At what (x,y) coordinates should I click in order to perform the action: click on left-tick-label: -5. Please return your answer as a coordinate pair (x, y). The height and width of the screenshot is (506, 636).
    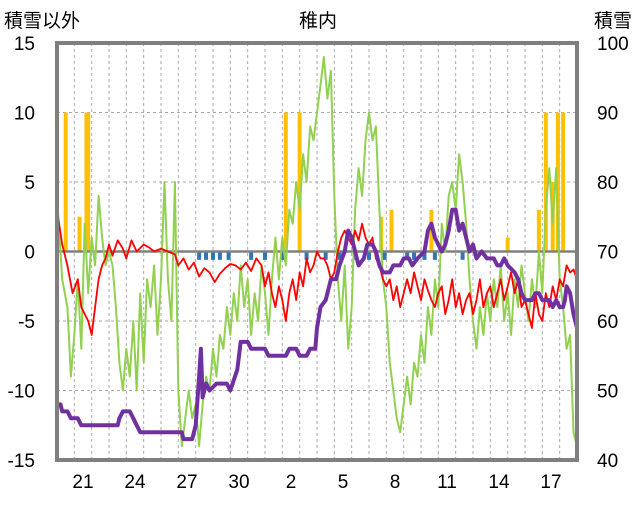
    Looking at the image, I should click on (26, 322).